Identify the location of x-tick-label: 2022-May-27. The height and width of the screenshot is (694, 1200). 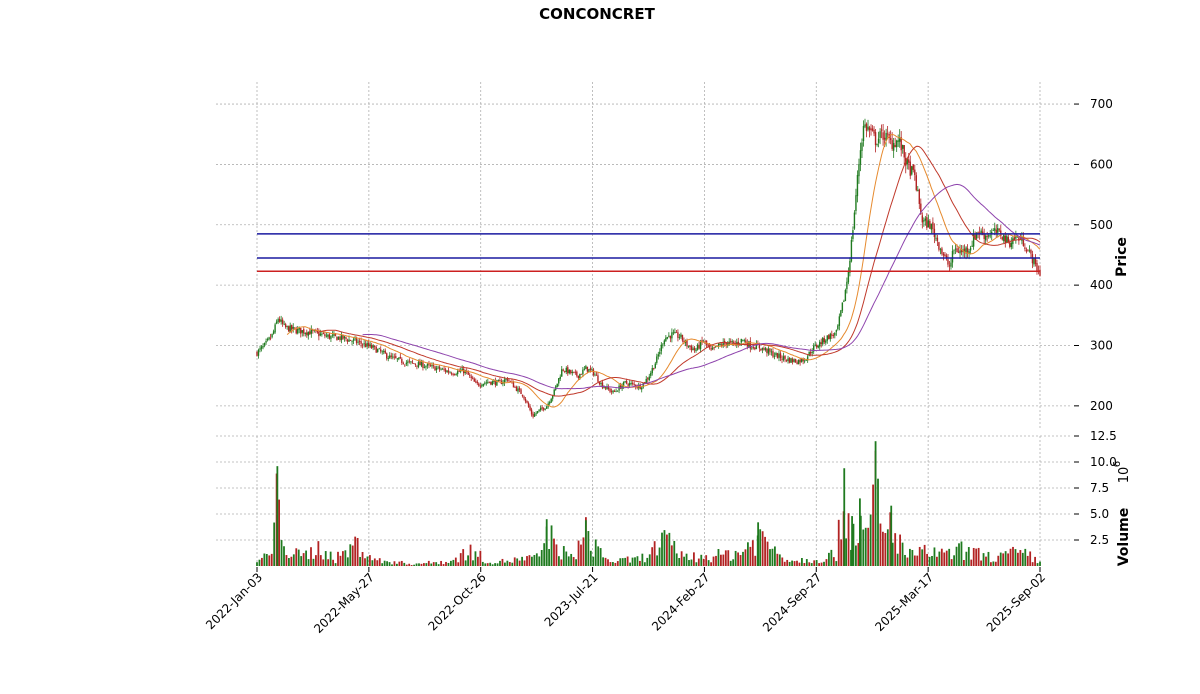
(344, 603).